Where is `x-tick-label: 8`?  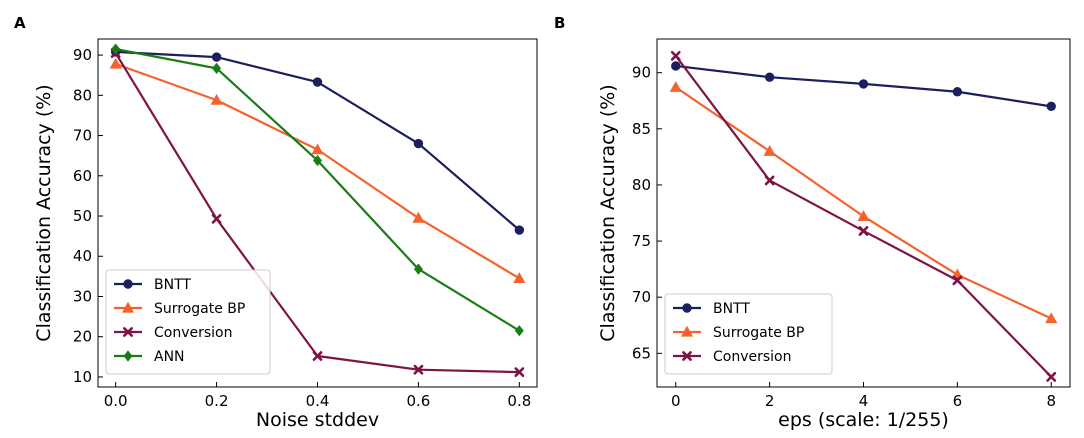 x-tick-label: 8 is located at coordinates (1051, 401).